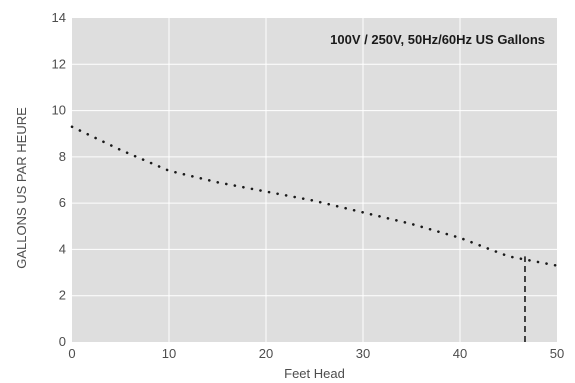  Describe the element at coordinates (169, 353) in the screenshot. I see `x-tick-label: 10` at that location.